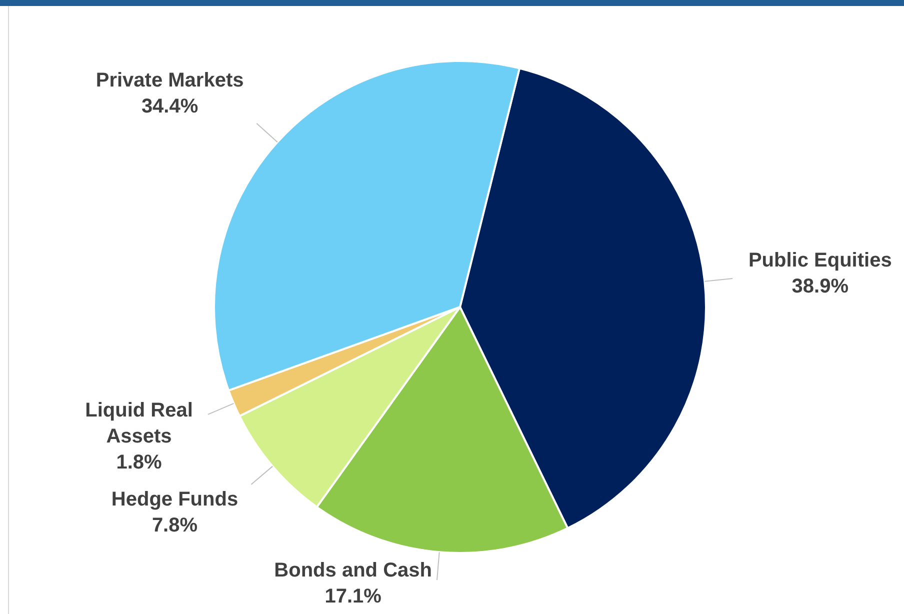 This screenshot has height=614, width=904. Describe the element at coordinates (139, 423) in the screenshot. I see `slice-label: Liquid Real Assets` at that location.